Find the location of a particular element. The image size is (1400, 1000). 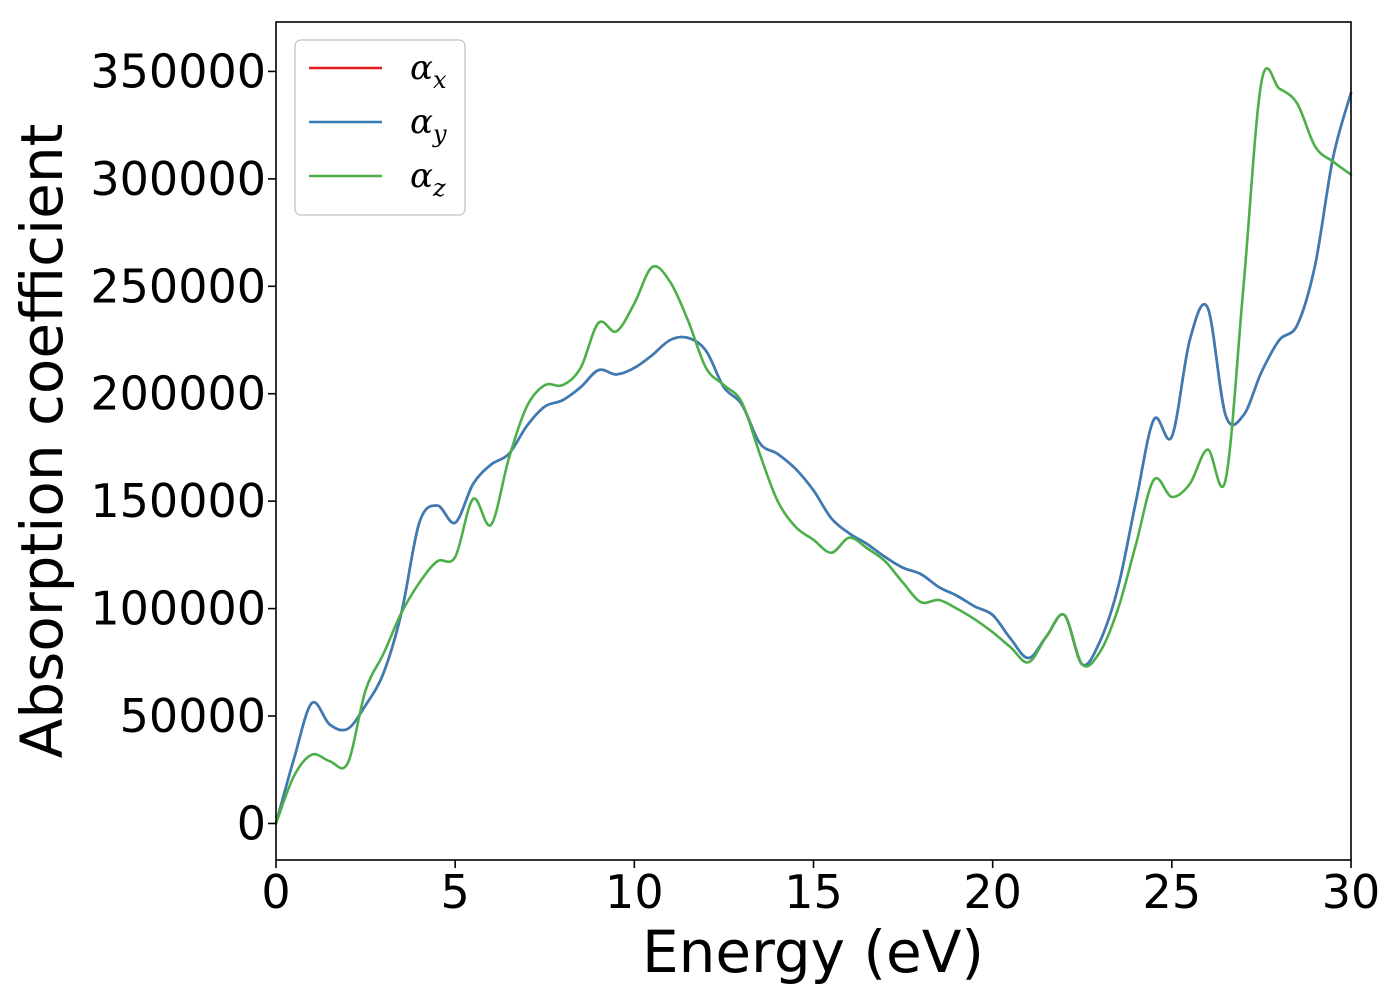

x-tick-label: 0 is located at coordinates (275, 892).